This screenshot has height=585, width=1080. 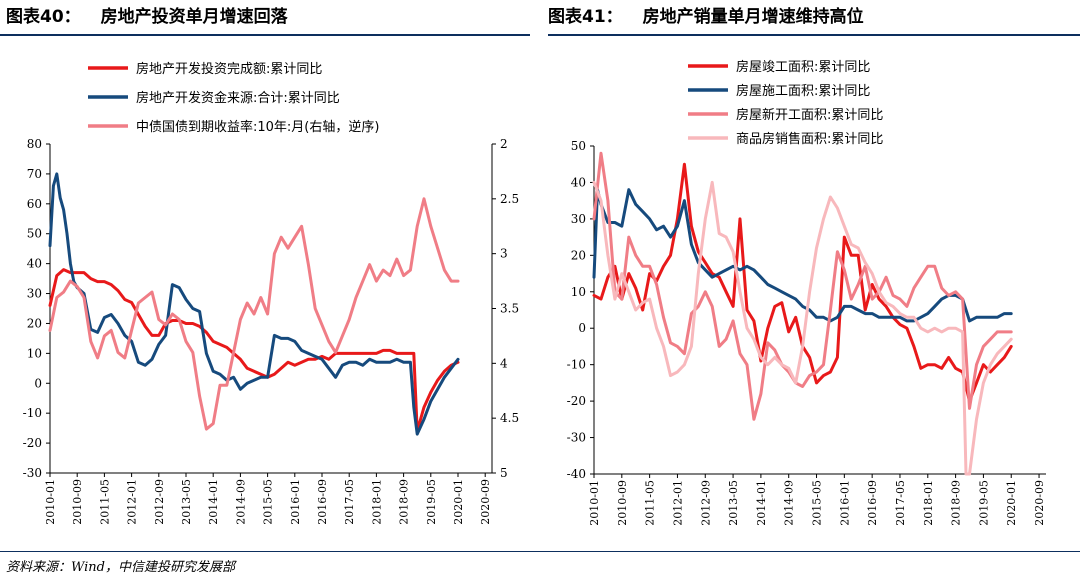 What do you see at coordinates (509, 309) in the screenshot?
I see `left-y-right-tick-label: 3.5` at bounding box center [509, 309].